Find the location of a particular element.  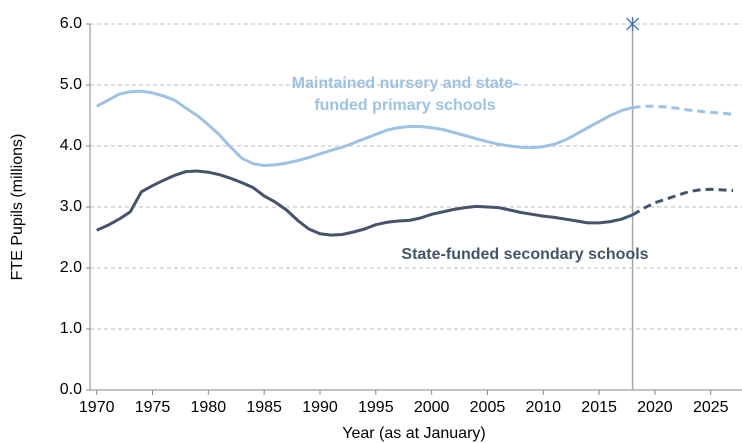

x-tick-label: 1975 is located at coordinates (153, 407).